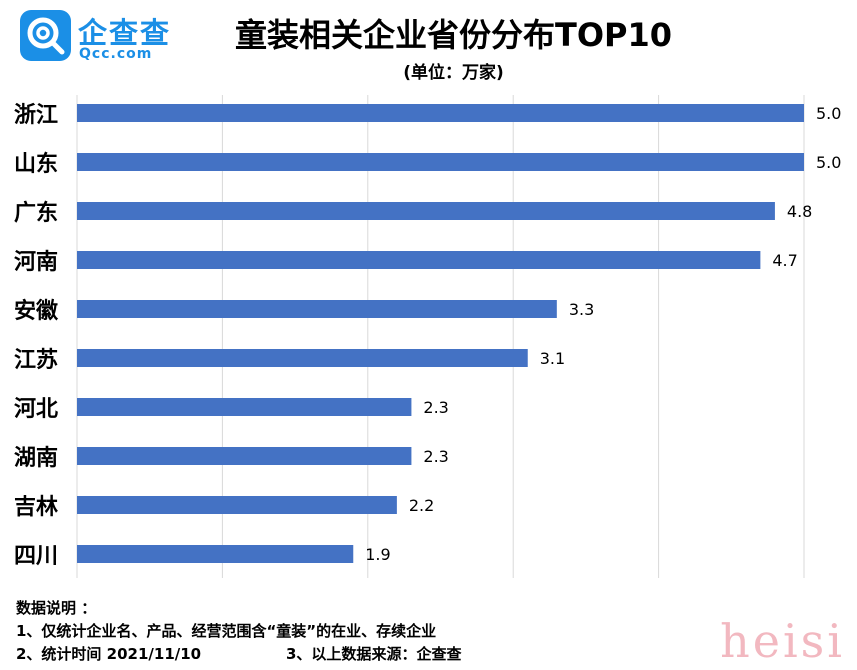 The image size is (857, 670). I want to click on category-label: 四川, so click(36, 556).